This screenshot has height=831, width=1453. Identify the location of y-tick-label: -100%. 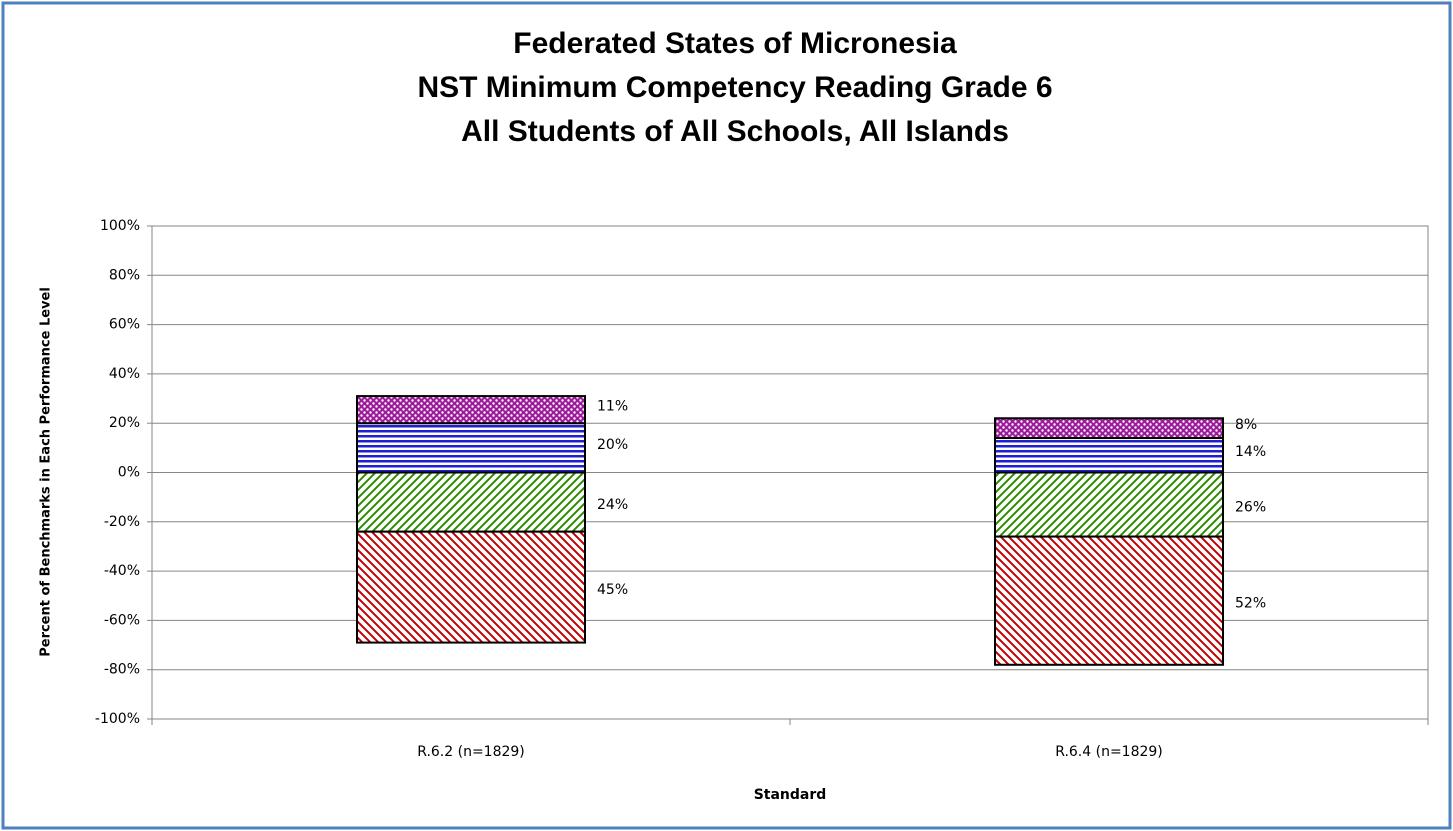
(117, 719).